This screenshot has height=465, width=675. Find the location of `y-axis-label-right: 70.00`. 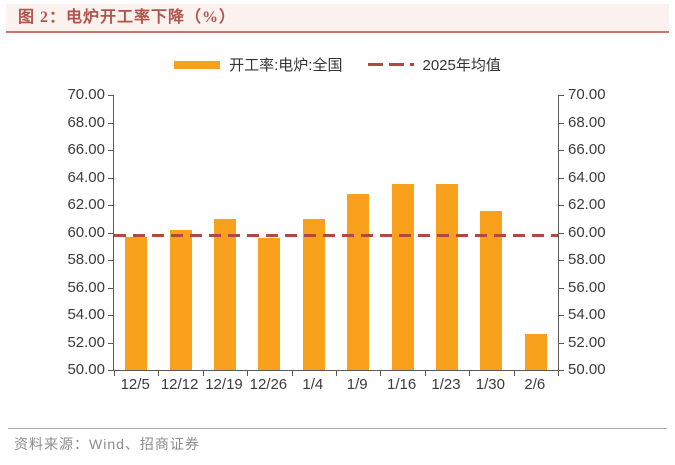

y-axis-label-right: 70.00 is located at coordinates (587, 94).